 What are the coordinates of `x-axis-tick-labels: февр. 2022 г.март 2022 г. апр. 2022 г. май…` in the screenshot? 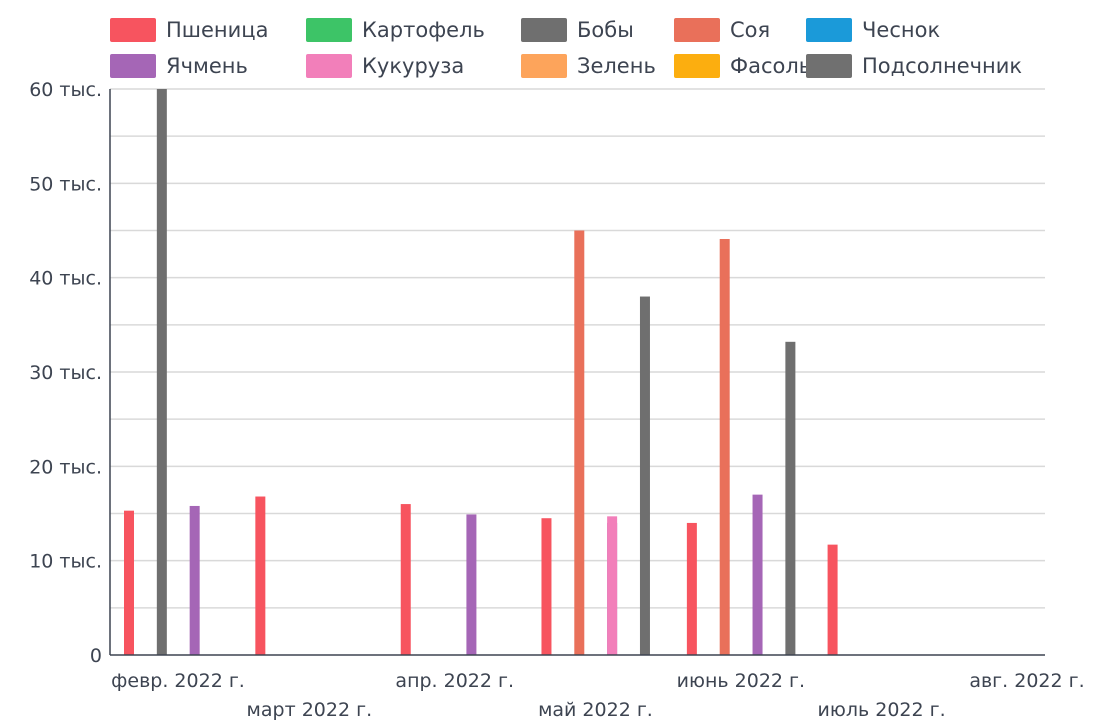 It's located at (598, 695).